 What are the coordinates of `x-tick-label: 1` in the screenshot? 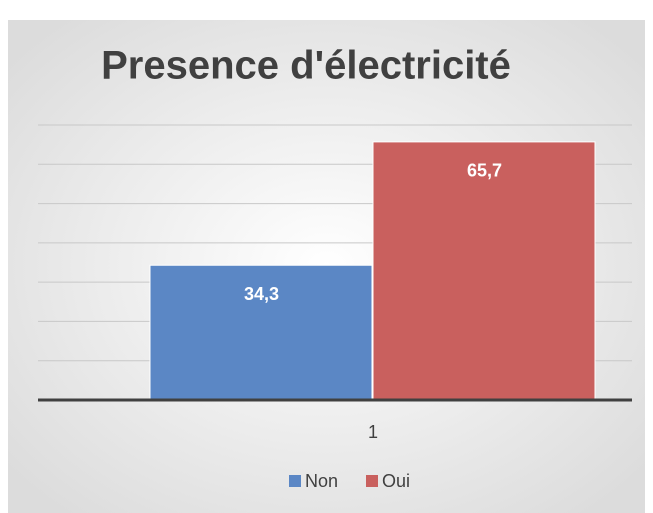 It's located at (373, 432).